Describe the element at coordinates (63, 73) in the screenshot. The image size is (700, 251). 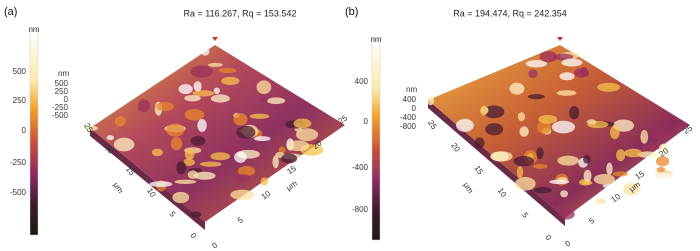
I see `z-unit: nm` at that location.